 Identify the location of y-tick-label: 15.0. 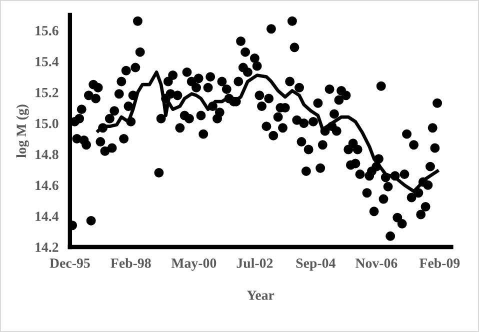
(47, 123).